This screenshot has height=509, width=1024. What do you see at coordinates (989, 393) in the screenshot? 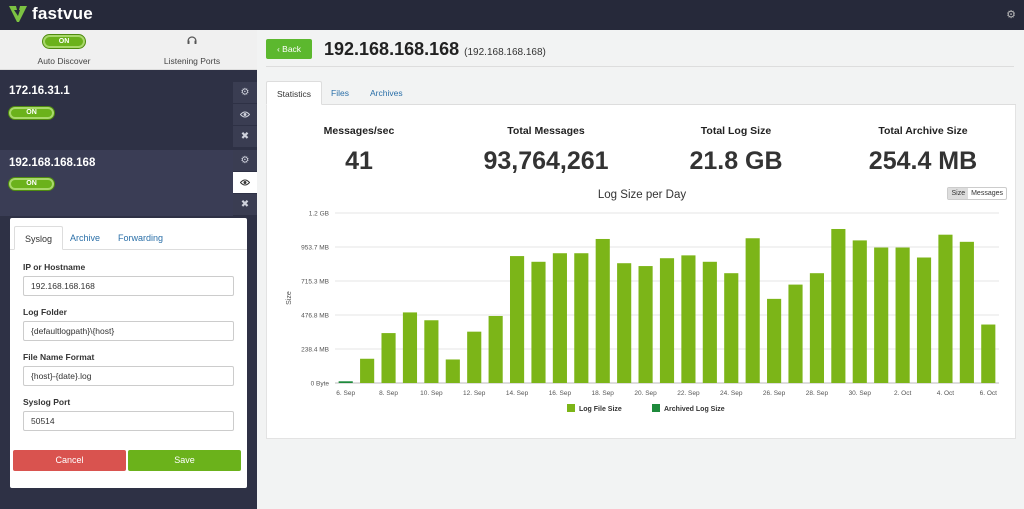
I see `x-tick-label: 6. Oct` at bounding box center [989, 393].